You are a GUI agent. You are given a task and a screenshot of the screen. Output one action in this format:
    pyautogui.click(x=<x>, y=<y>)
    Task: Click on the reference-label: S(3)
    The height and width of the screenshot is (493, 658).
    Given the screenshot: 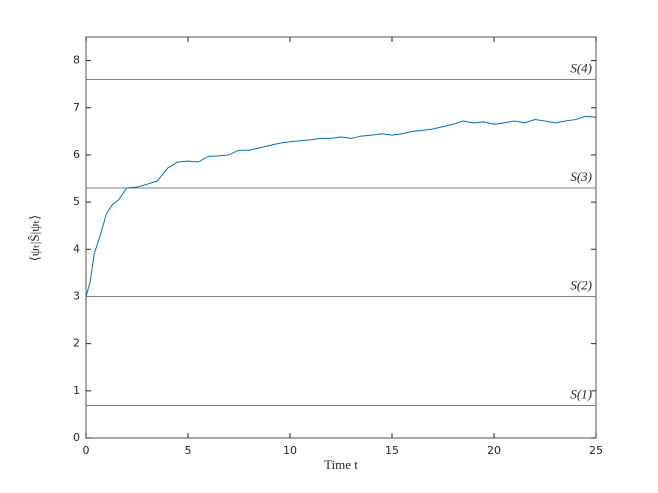 What is the action you would take?
    pyautogui.click(x=581, y=176)
    